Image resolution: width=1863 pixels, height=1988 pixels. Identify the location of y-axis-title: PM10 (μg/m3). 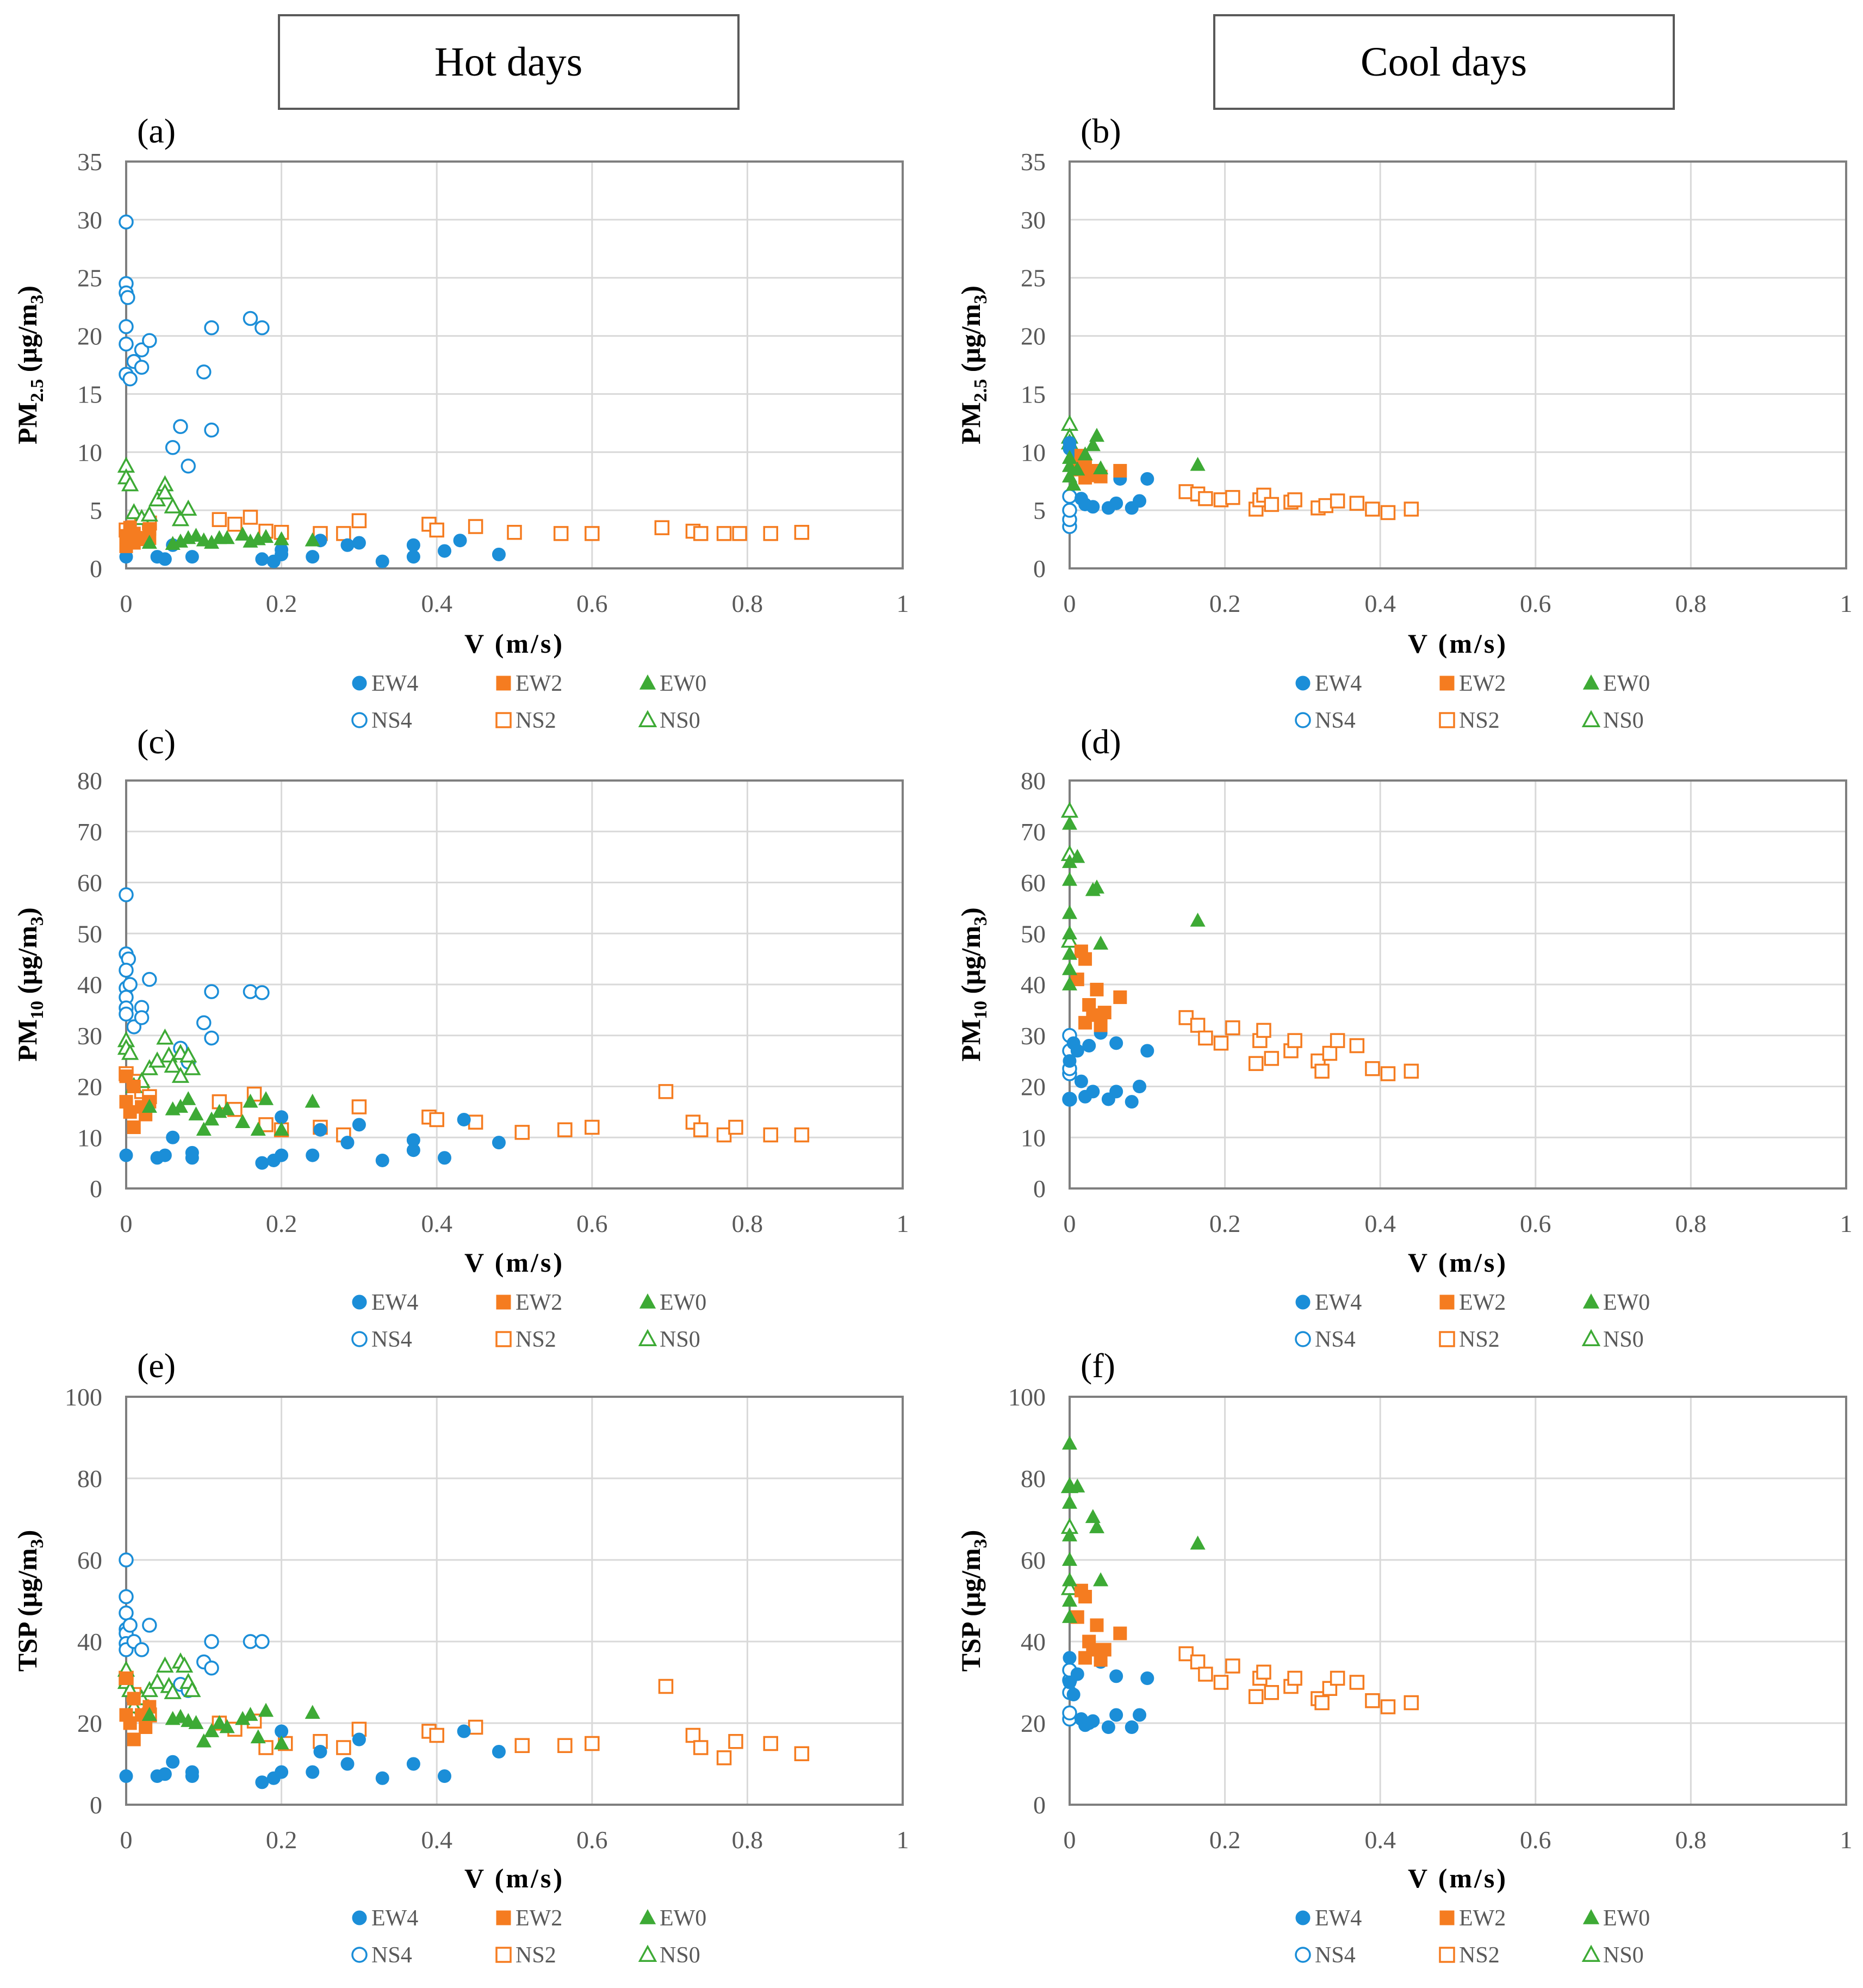
(29, 984).